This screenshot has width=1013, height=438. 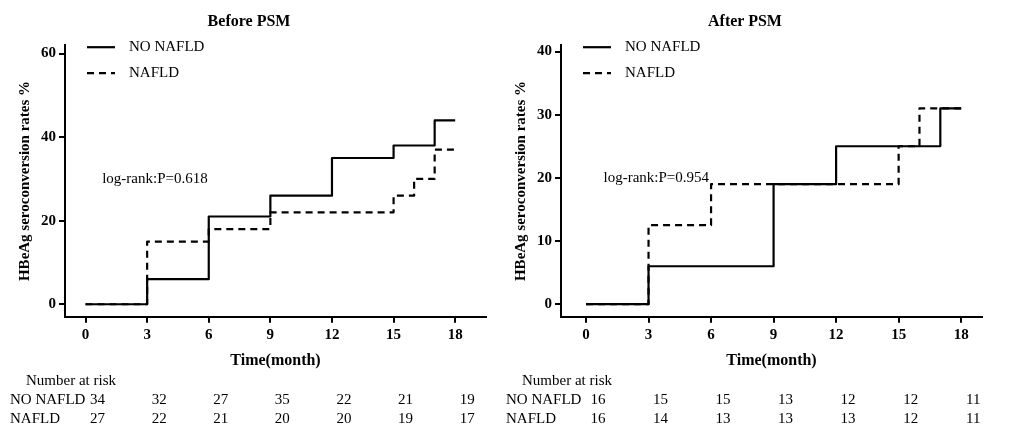 What do you see at coordinates (98, 398) in the screenshot?
I see `text: 34` at bounding box center [98, 398].